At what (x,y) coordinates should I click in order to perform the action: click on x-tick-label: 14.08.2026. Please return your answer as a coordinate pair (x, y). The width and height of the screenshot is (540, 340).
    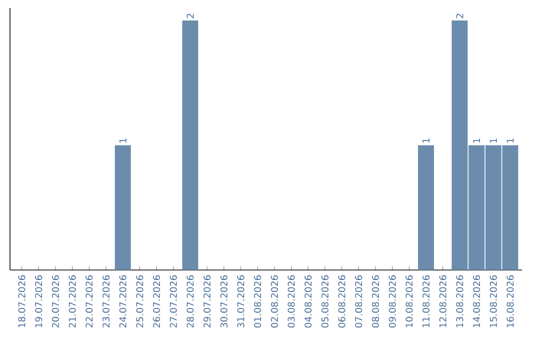
    Looking at the image, I should click on (476, 301).